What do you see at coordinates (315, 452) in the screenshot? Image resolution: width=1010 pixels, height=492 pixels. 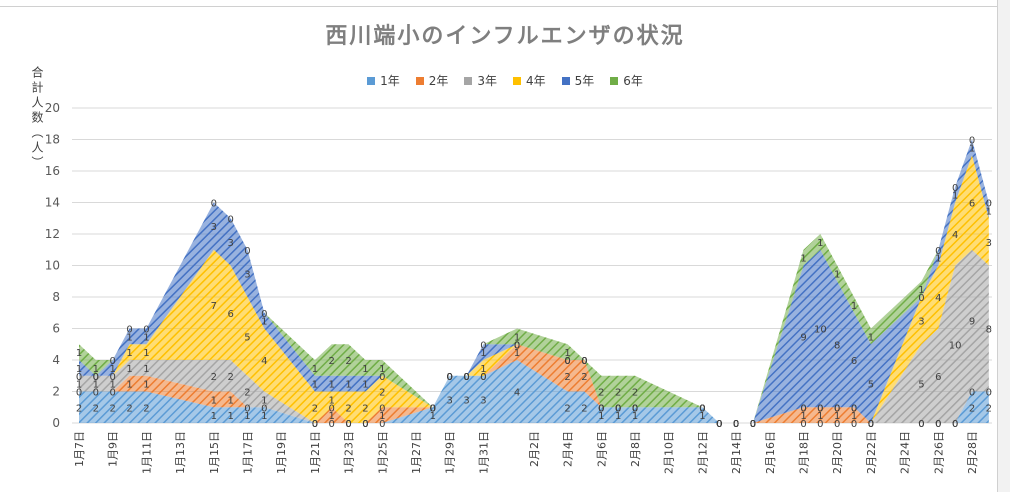 I see `x-tick-label: 1月21日` at bounding box center [315, 452].